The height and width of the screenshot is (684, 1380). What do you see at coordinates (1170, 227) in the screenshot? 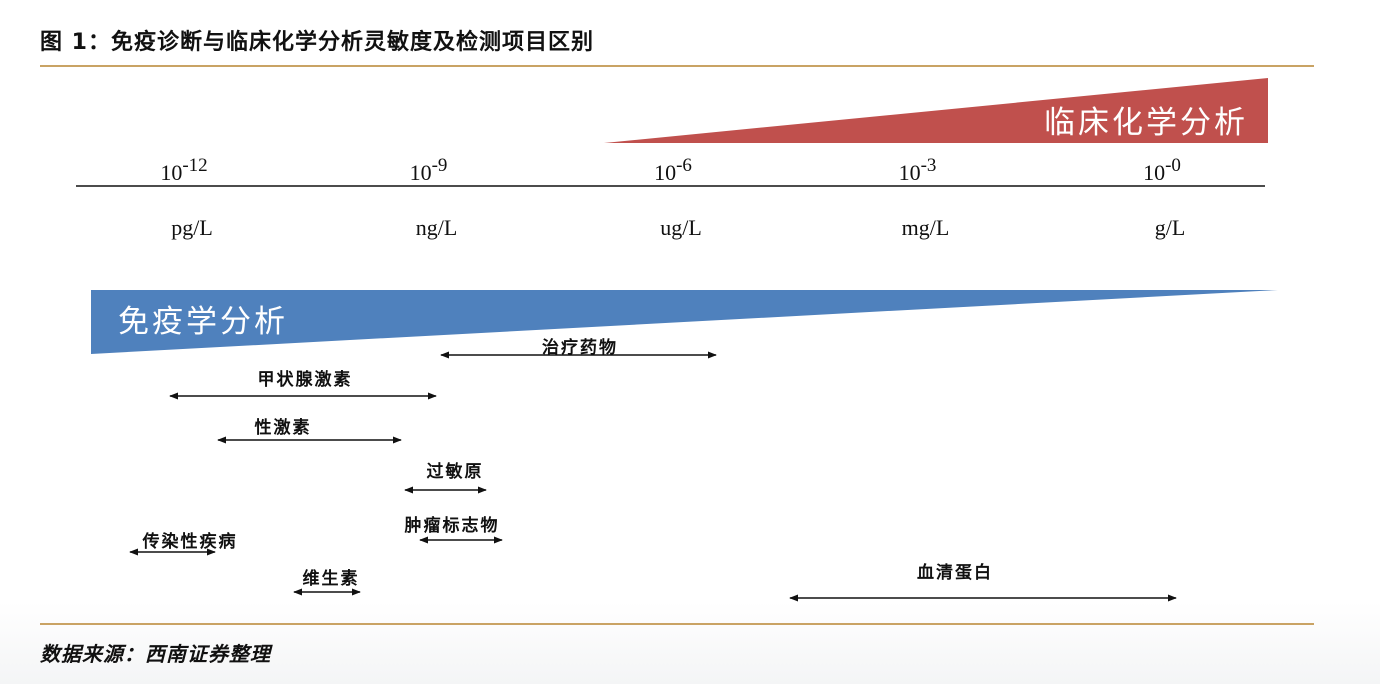
I see `tick-unit-label: g/L` at bounding box center [1170, 227].